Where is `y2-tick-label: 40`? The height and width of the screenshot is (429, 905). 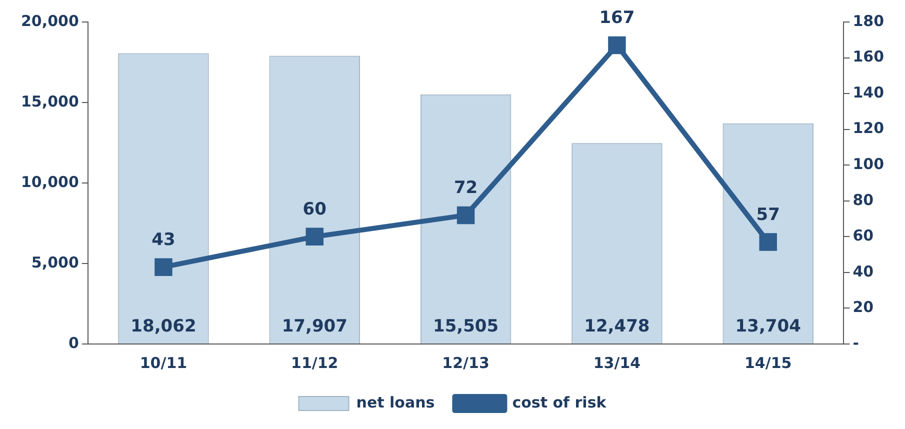
y2-tick-label: 40 is located at coordinates (863, 271).